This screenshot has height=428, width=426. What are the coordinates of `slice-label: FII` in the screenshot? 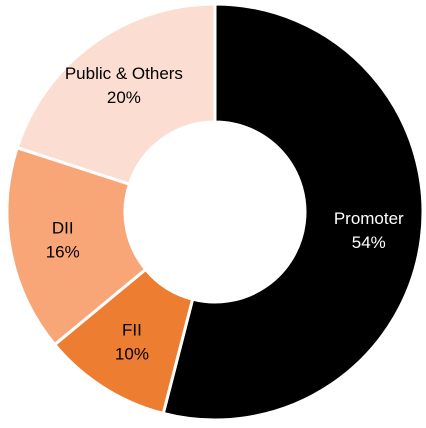 It's located at (132, 329).